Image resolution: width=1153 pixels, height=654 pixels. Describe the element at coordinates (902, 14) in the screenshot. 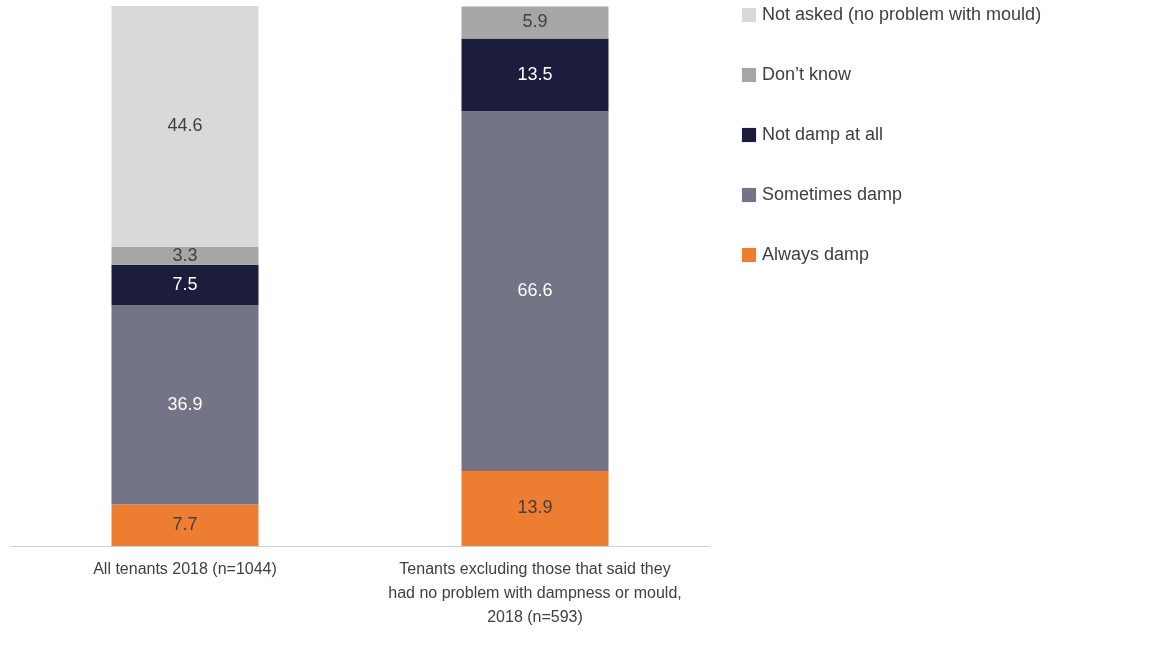

I see `legend-label: Not asked (no problem with mould)` at that location.